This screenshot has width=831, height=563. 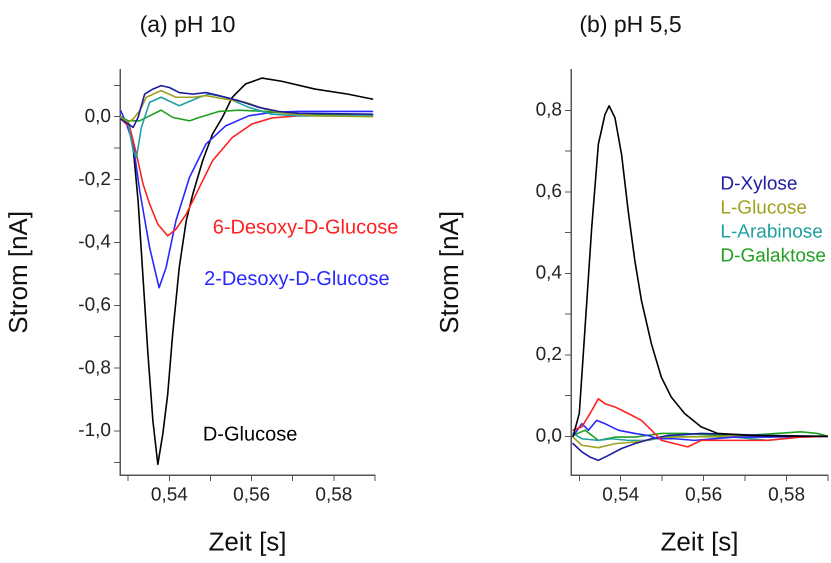 I want to click on series-label: D-Glucose, so click(x=250, y=435).